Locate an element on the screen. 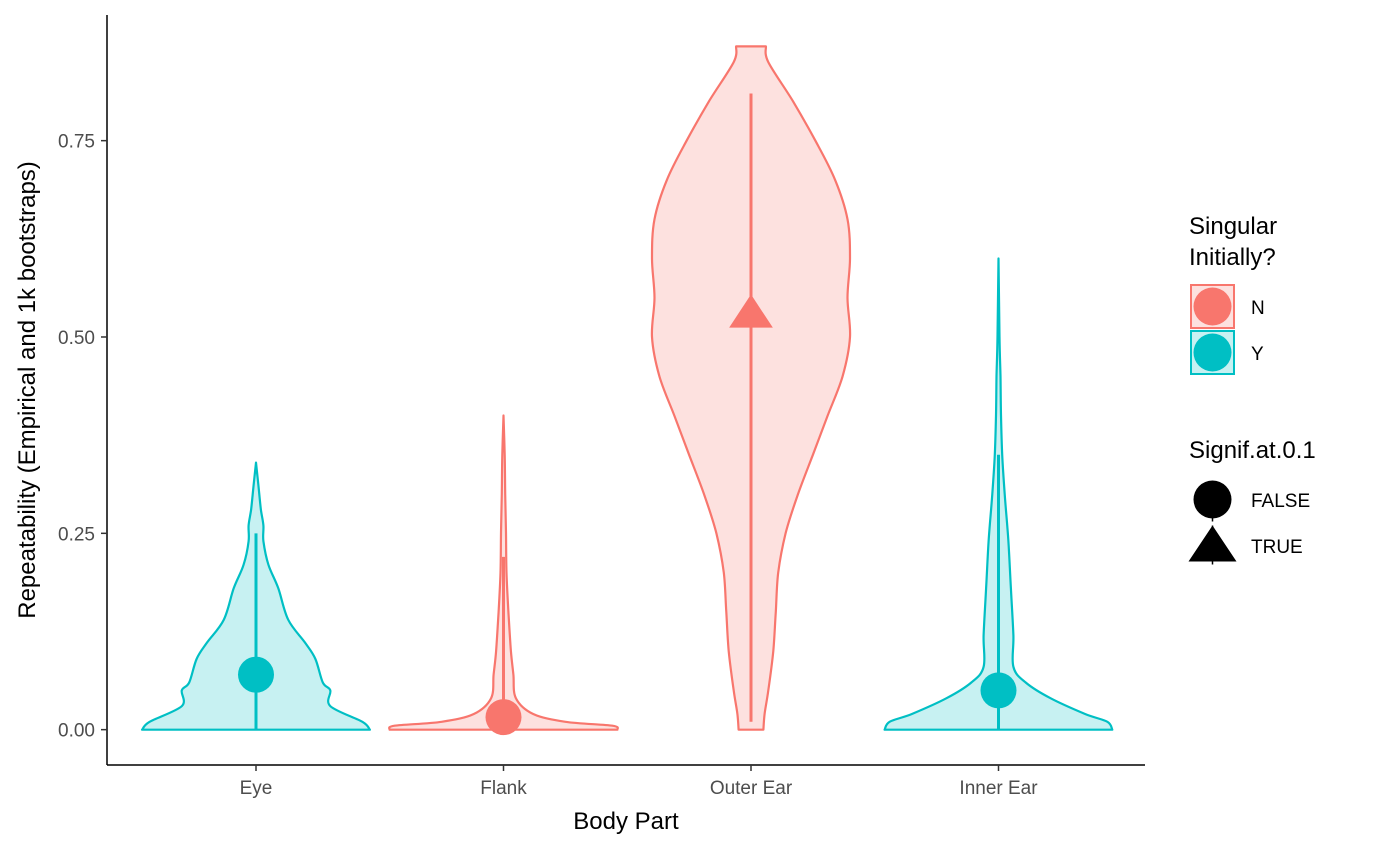 Image resolution: width=1374 pixels, height=849 pixels. legend-color-title-line1: Singular is located at coordinates (1233, 226).